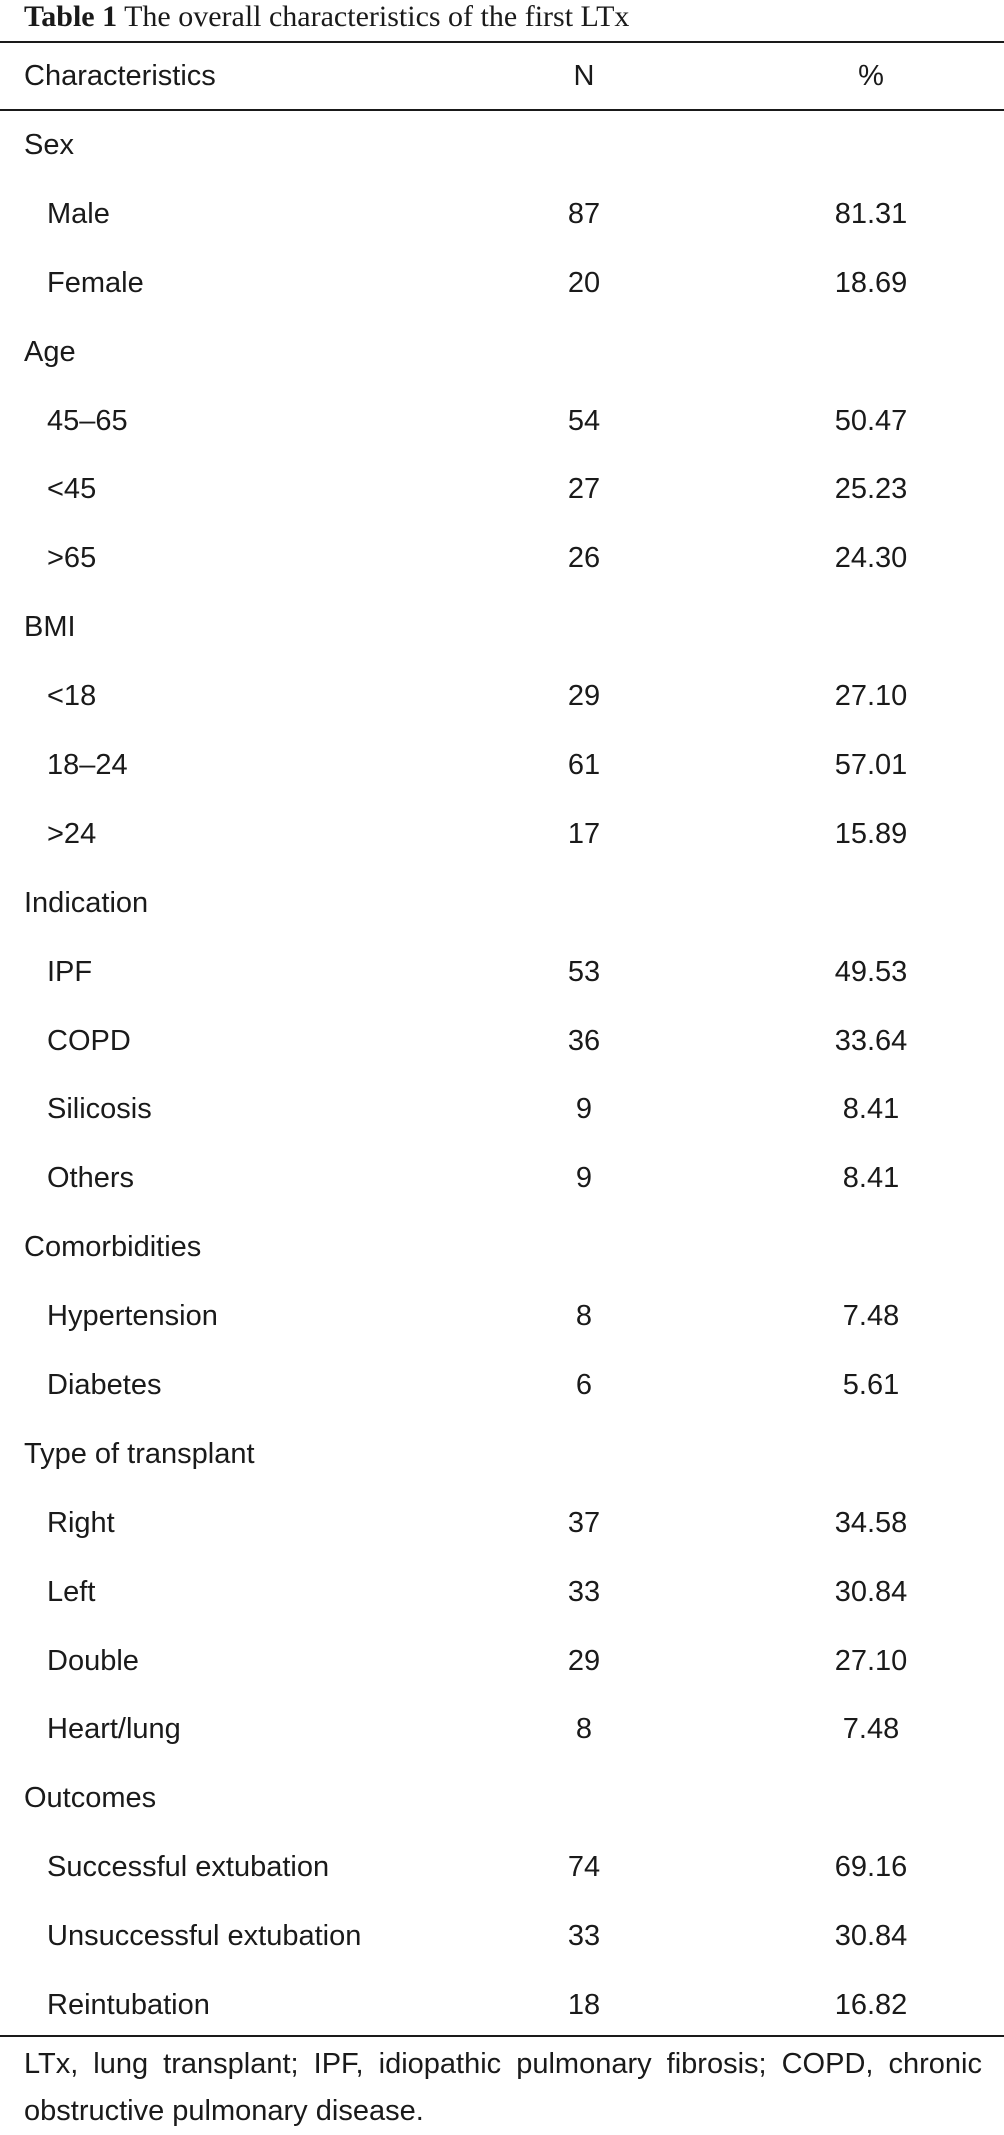 This screenshot has width=1004, height=2135. I want to click on group-label: Sex, so click(49, 145).